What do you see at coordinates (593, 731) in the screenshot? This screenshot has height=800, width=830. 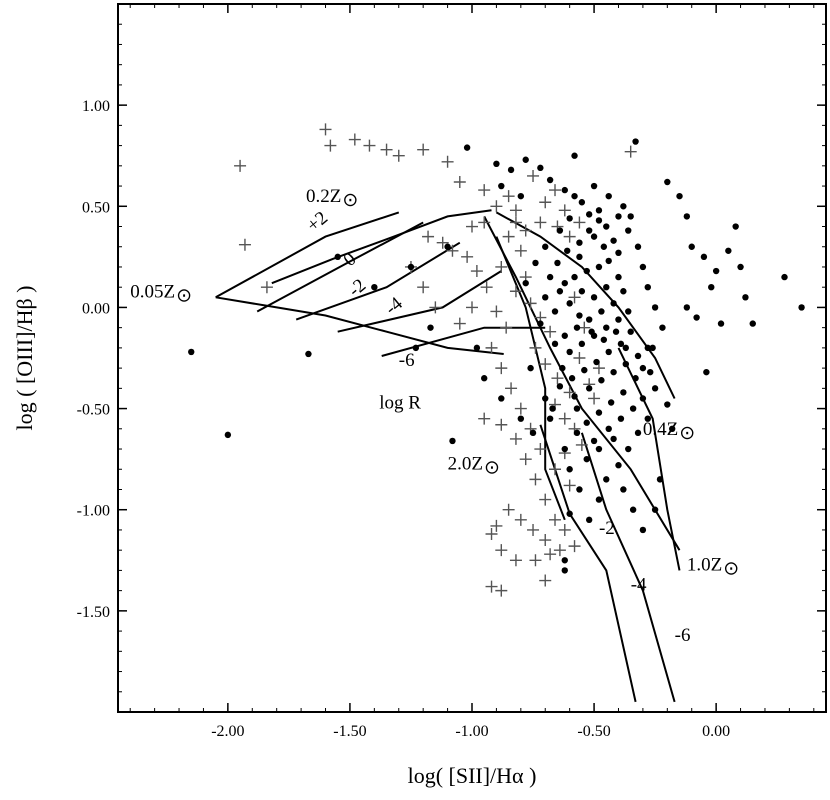 I see `x-tick-label: -0.50` at bounding box center [593, 731].